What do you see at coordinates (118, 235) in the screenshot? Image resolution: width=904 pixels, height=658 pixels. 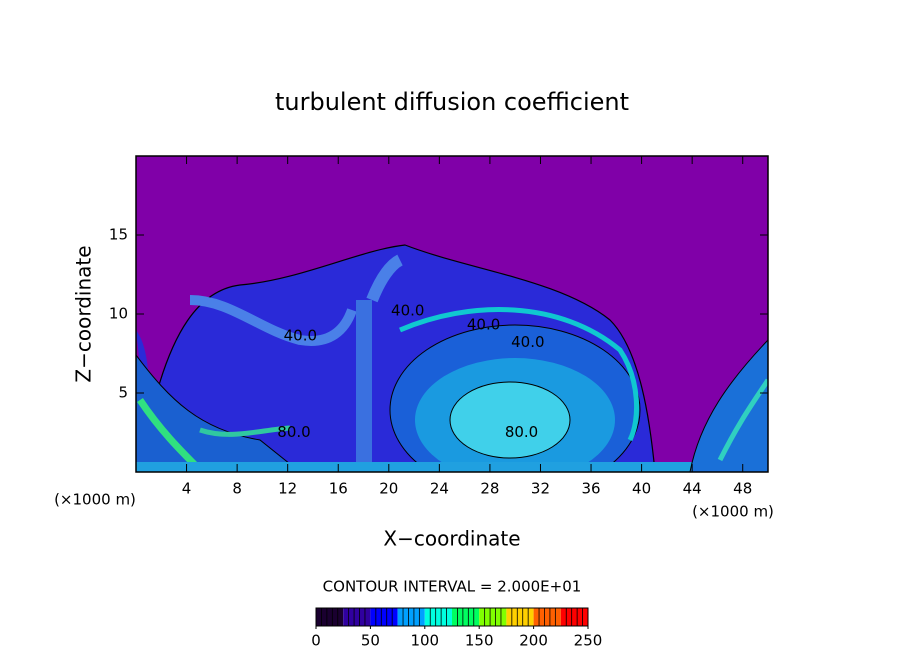 I see `y-tick-label: 15` at bounding box center [118, 235].